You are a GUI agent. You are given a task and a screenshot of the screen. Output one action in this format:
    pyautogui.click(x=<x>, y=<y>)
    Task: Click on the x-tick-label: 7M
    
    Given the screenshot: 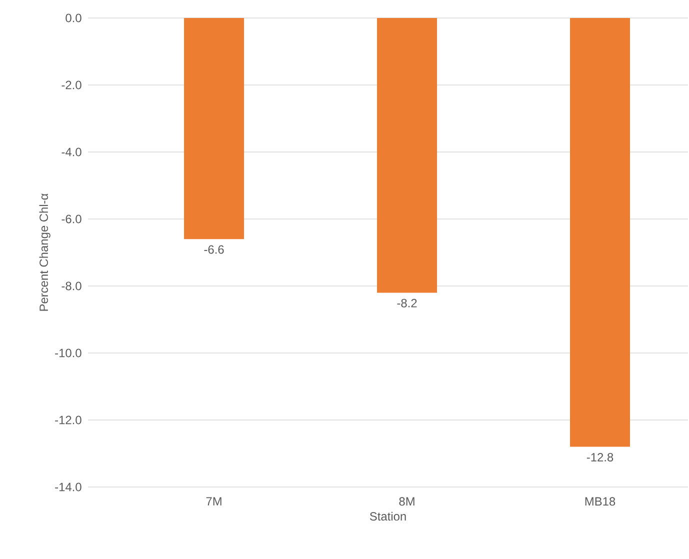 What is the action you would take?
    pyautogui.click(x=214, y=501)
    